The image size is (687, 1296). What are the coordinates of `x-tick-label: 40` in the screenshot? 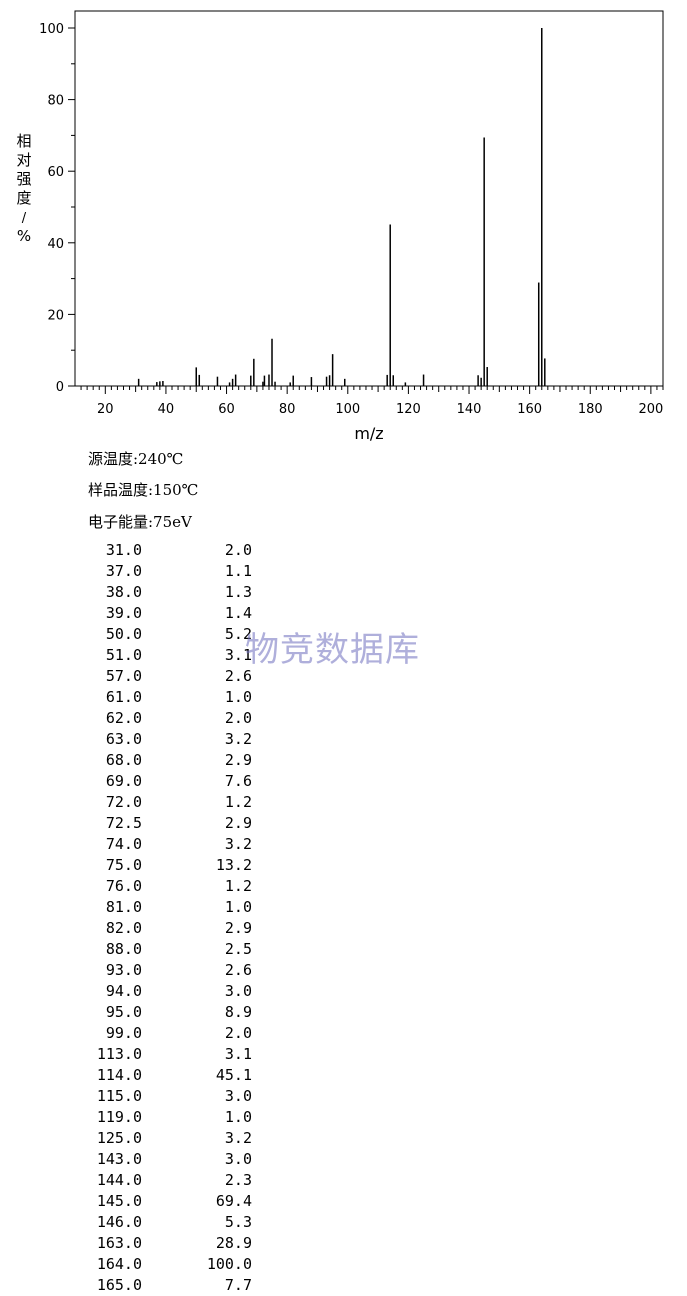 It's located at (166, 409).